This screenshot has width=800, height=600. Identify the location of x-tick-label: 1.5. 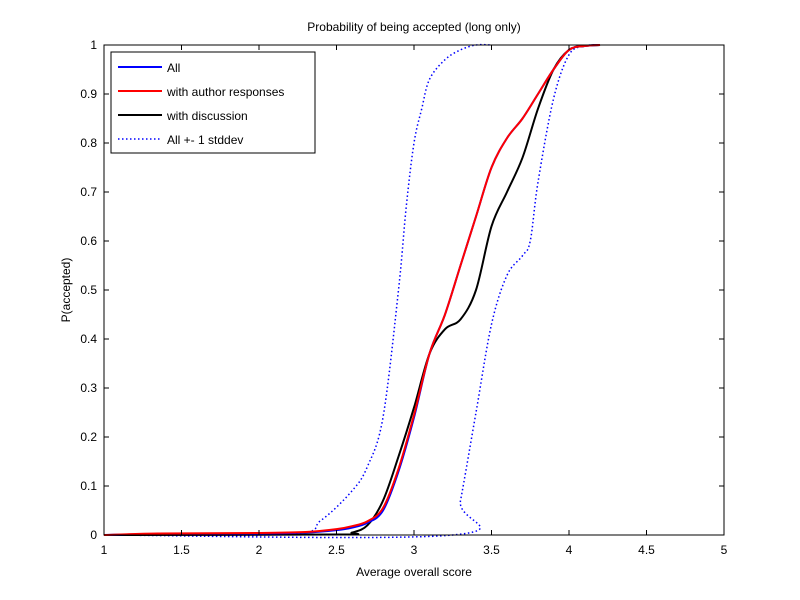
(181, 550).